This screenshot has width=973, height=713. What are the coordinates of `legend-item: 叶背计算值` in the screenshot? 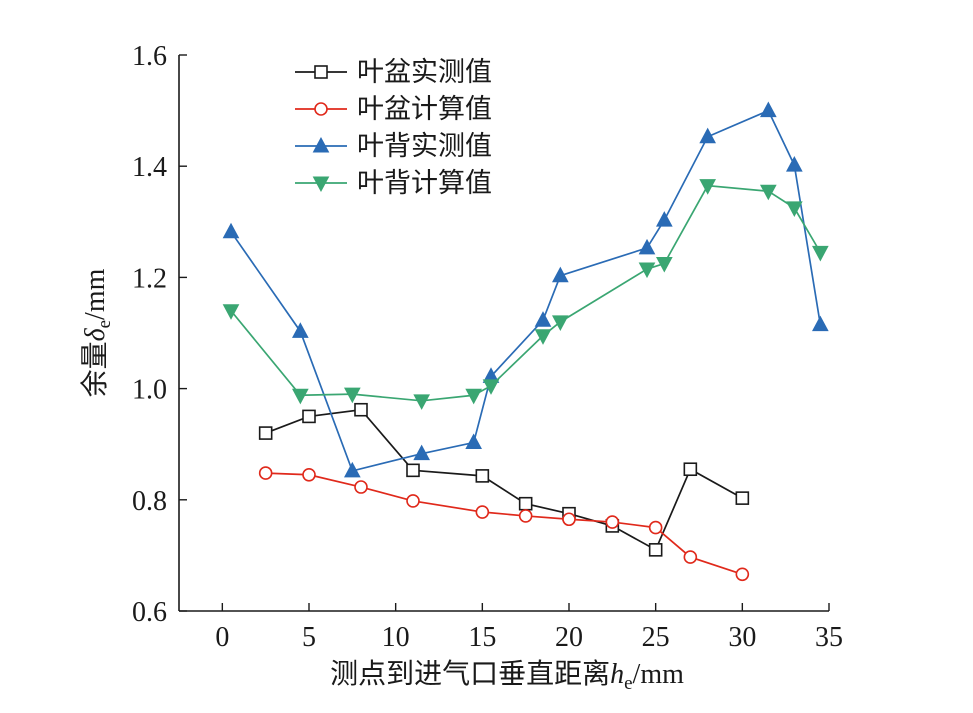 It's located at (393, 183).